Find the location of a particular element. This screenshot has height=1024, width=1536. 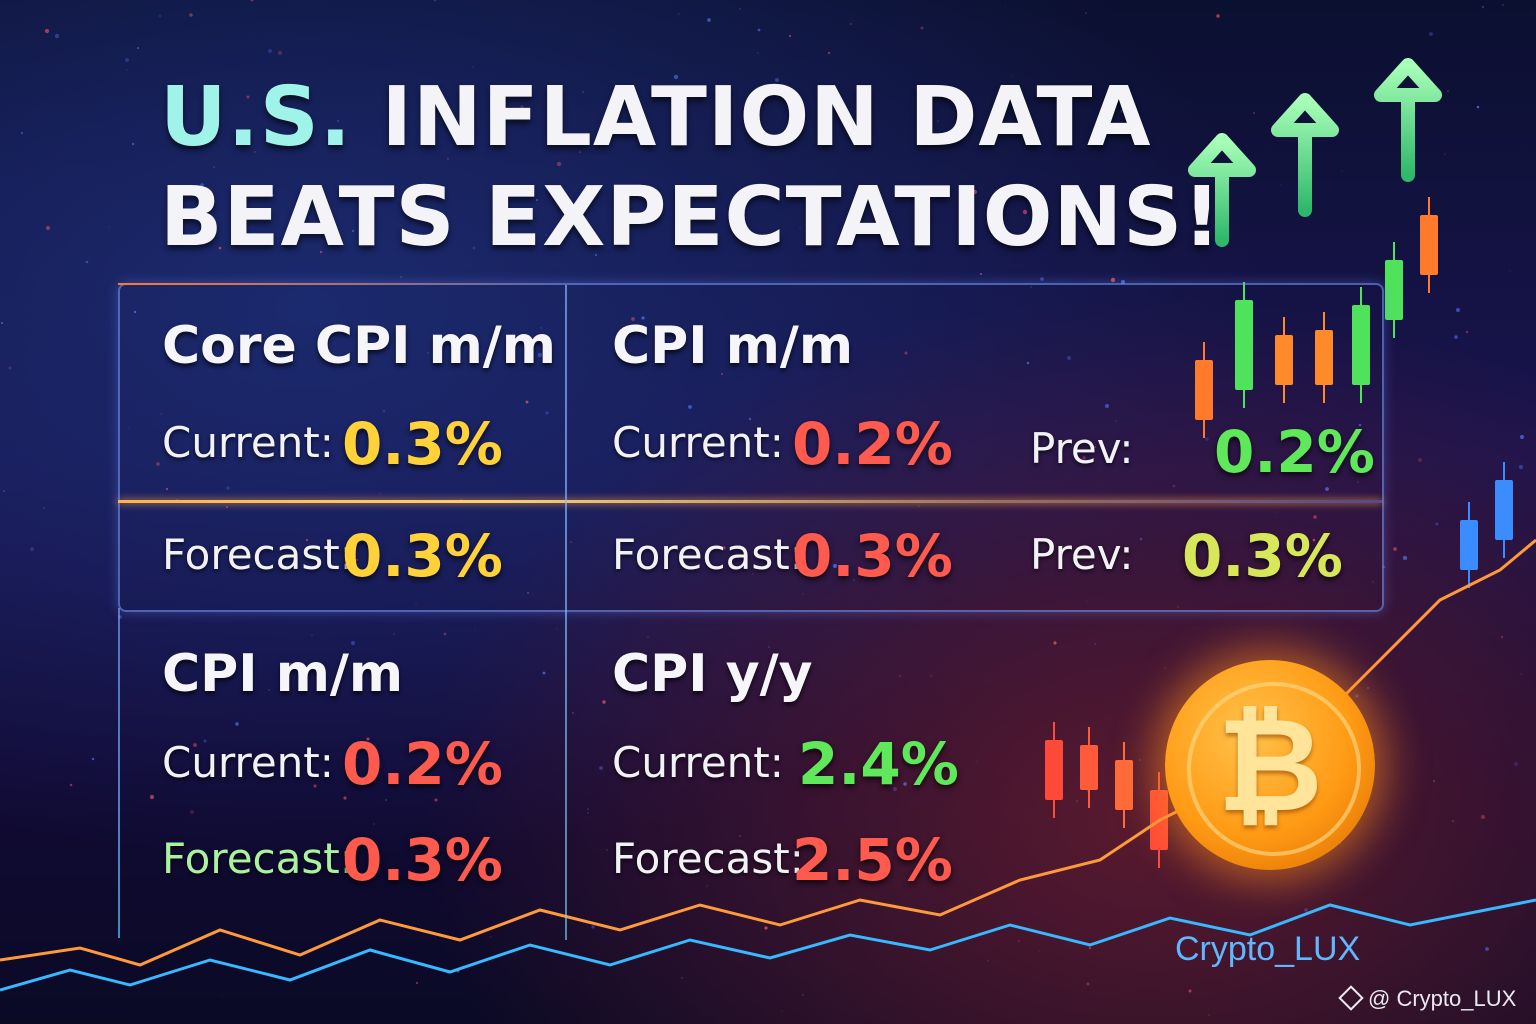

watermark-text: @ Crypto_LUX is located at coordinates (1442, 998).